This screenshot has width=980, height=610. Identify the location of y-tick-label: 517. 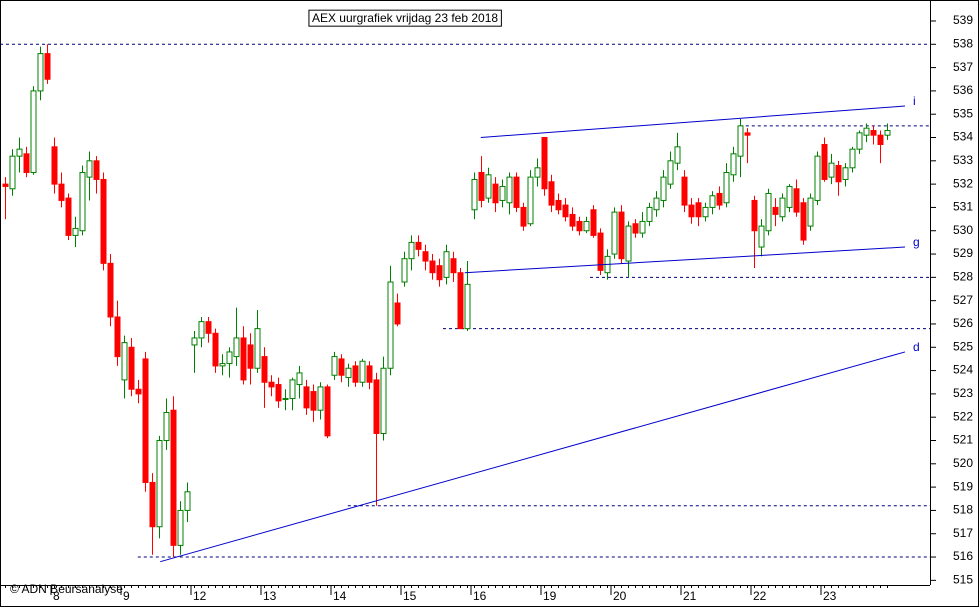
(963, 533).